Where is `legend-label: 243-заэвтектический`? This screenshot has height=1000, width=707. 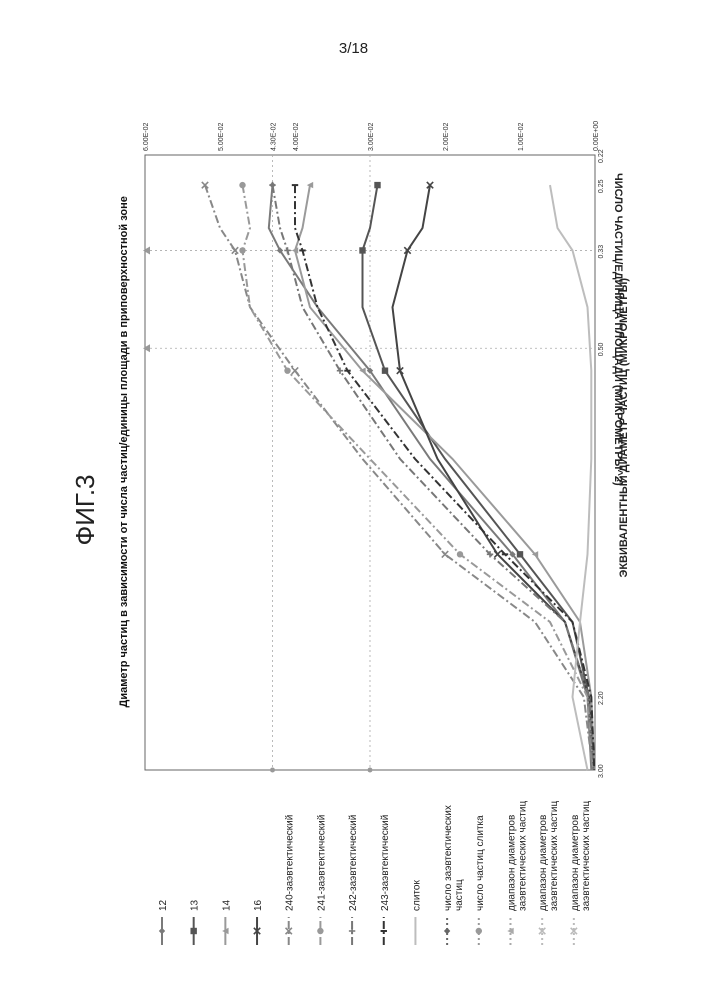 legend-label: 243-заэвтектический is located at coordinates (385, 863).